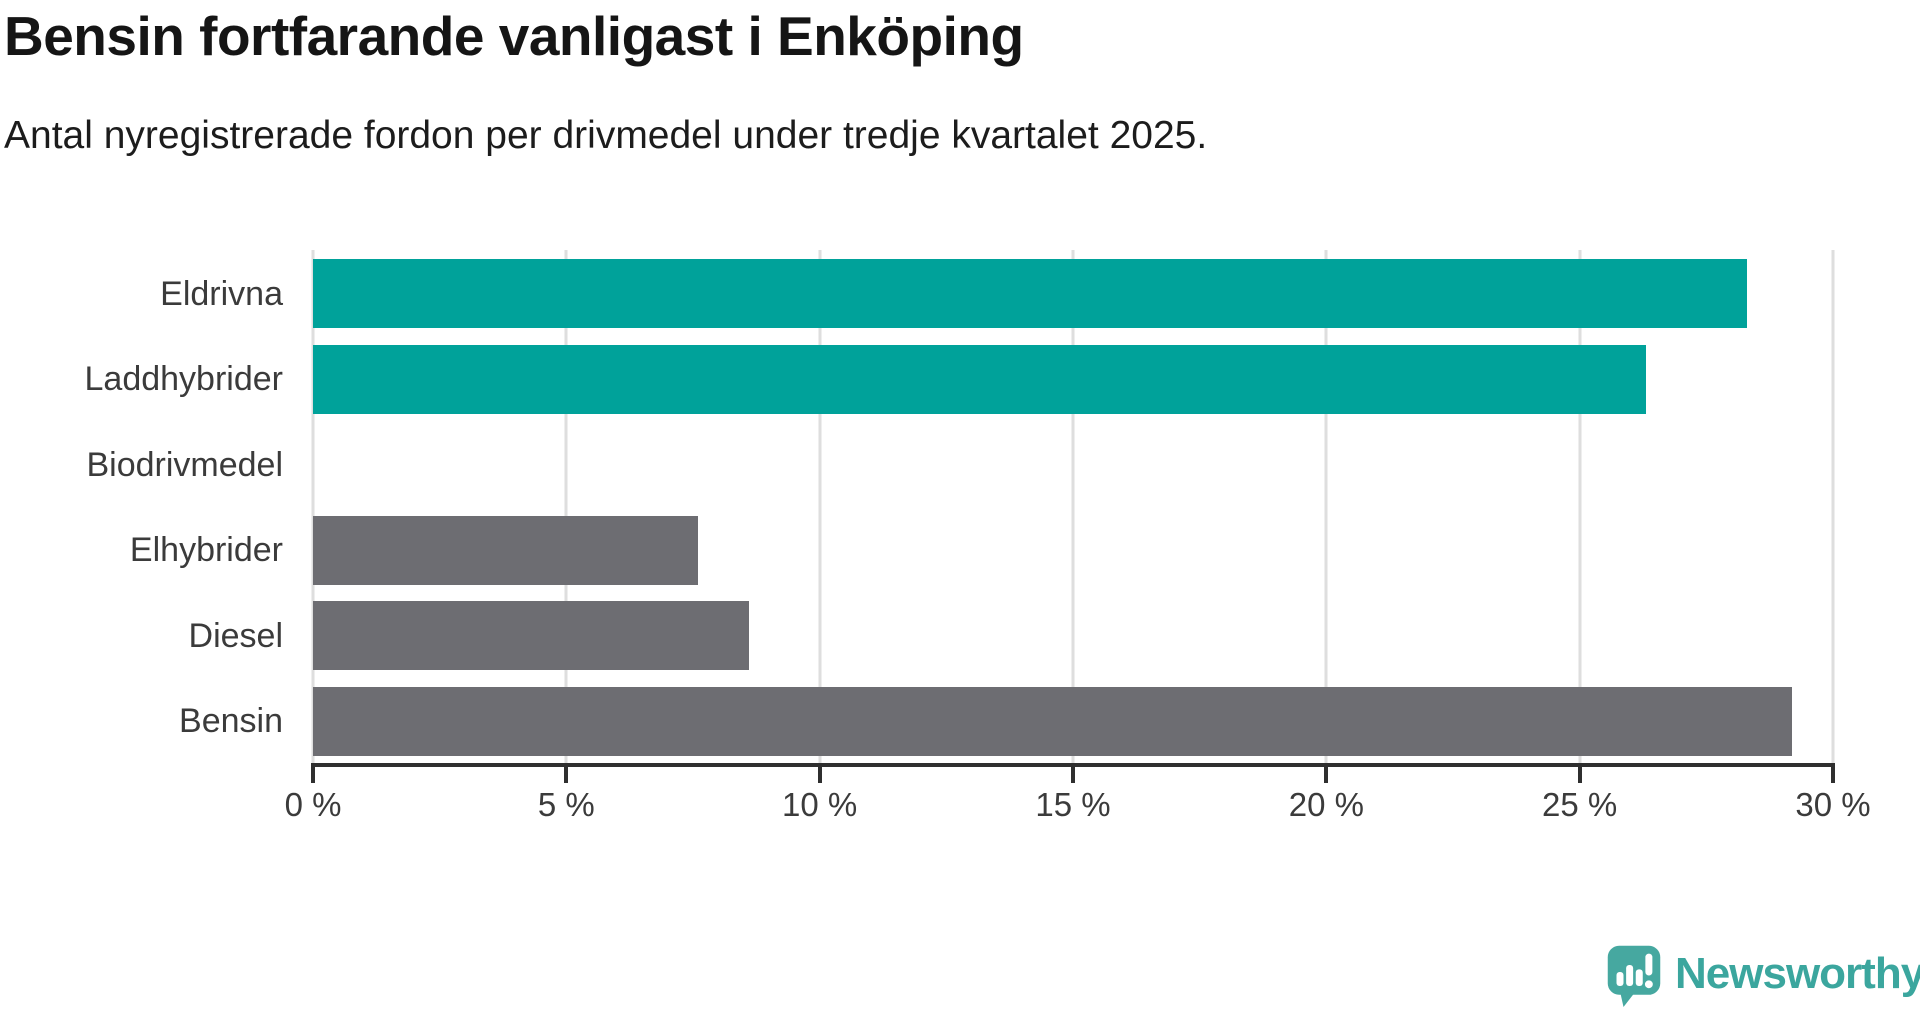 The image size is (1920, 1010). I want to click on category-label-laddhybrider: Laddhybrider, so click(183, 379).